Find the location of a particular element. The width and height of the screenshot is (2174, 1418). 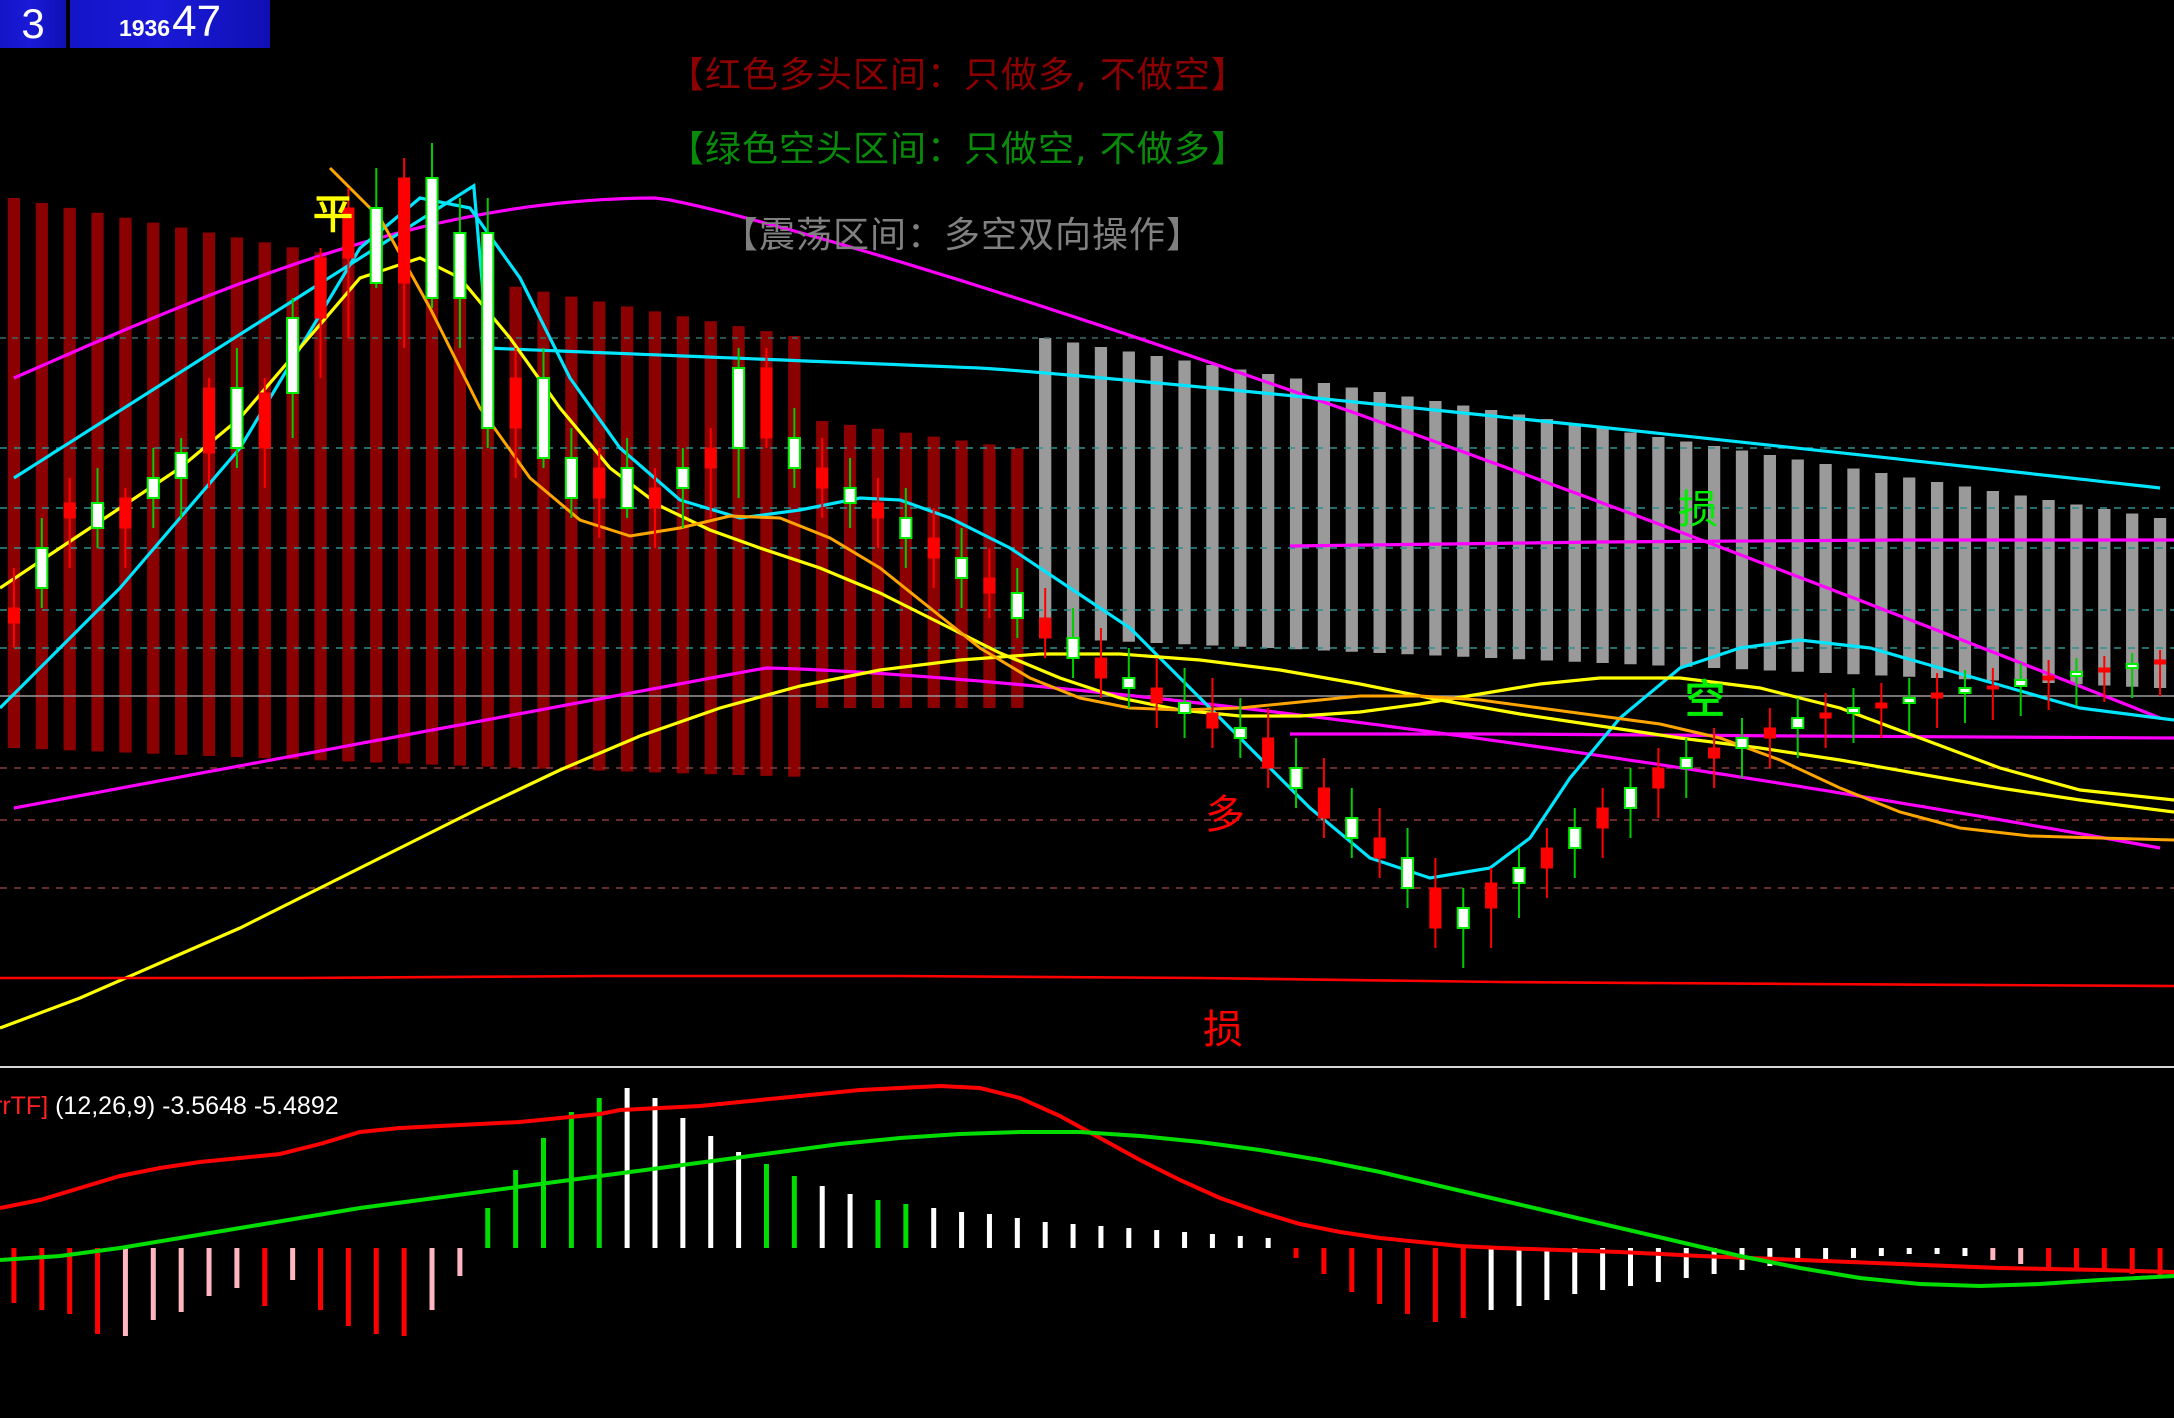

long-marker-duo: 多 is located at coordinates (1225, 815).